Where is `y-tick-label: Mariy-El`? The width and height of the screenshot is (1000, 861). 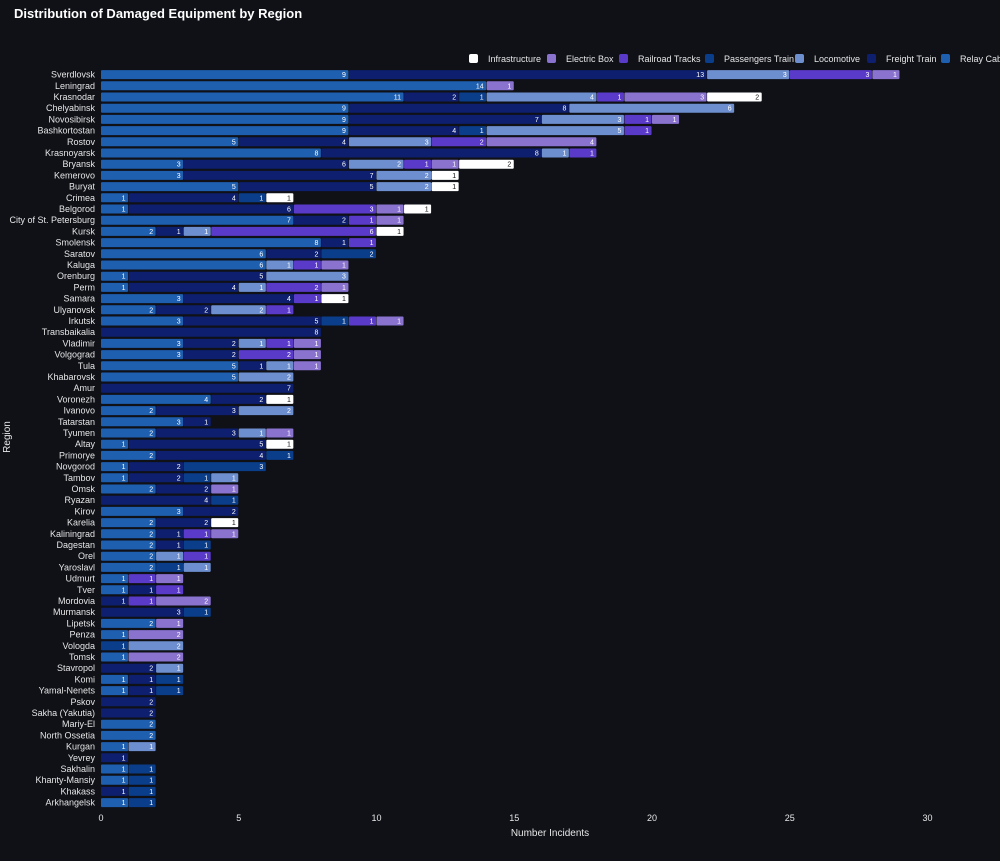 y-tick-label: Mariy-El is located at coordinates (78, 724).